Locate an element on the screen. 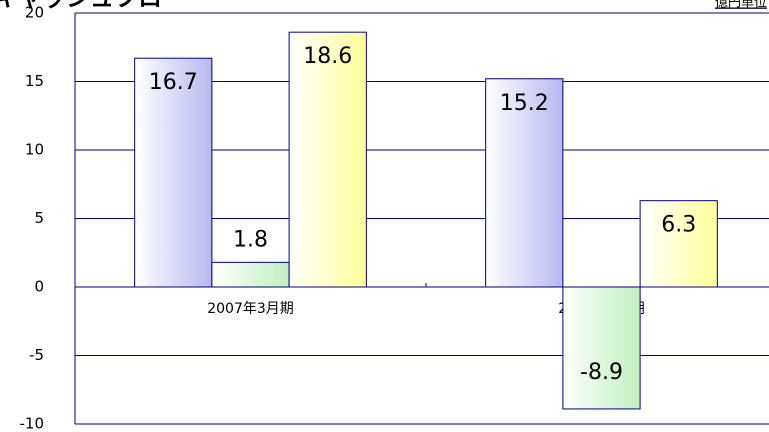 This screenshot has width=769, height=432. x-tick-label: 2007年3月期 is located at coordinates (250, 309).